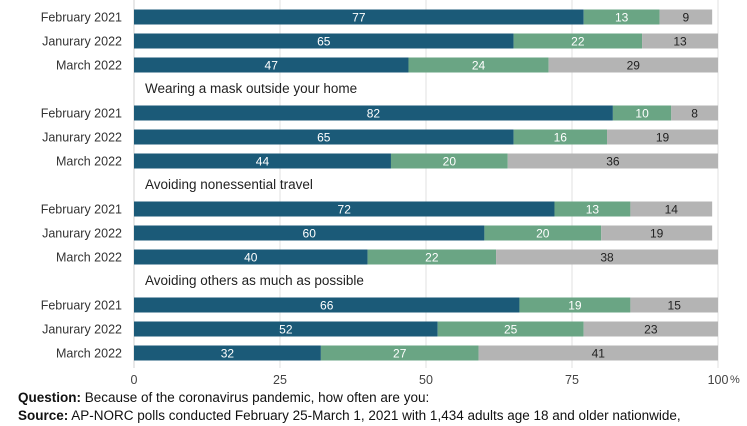 This screenshot has height=426, width=747. I want to click on bar-value-label: 8, so click(694, 114).